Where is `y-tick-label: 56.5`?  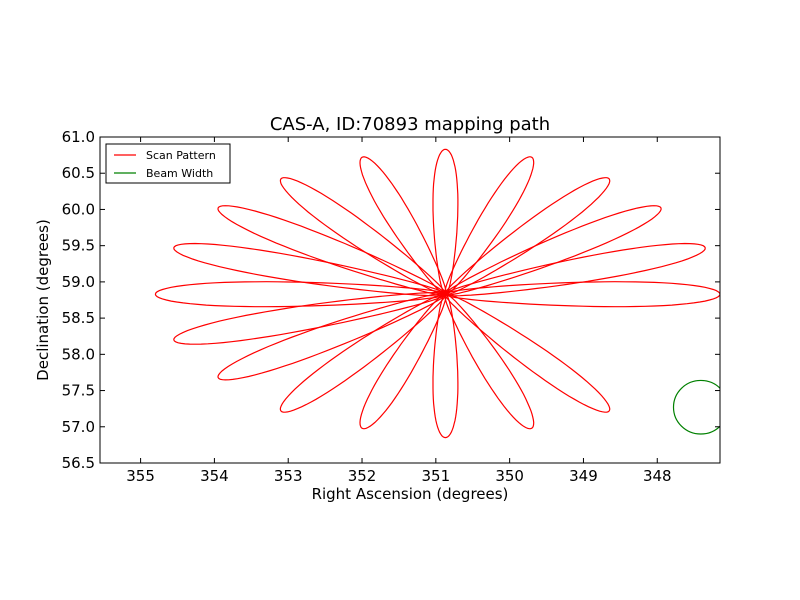
y-tick-label: 56.5 is located at coordinates (78, 463).